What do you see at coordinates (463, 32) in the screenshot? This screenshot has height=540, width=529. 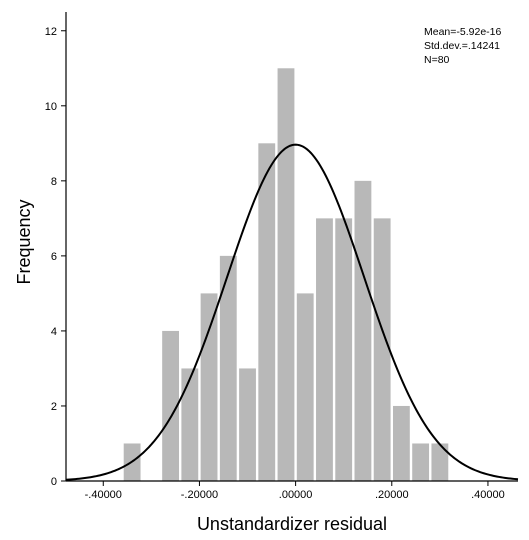 I see `stats-line: Mean=-5.92e-16` at bounding box center [463, 32].